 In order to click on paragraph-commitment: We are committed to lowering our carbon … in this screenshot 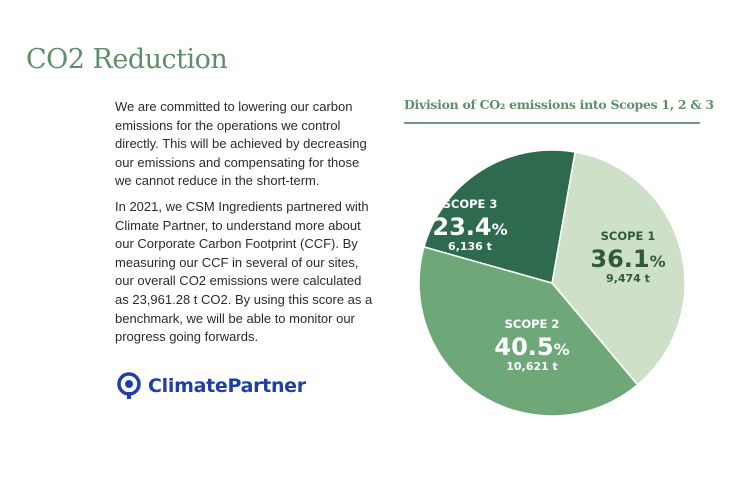, I will do `click(241, 144)`.